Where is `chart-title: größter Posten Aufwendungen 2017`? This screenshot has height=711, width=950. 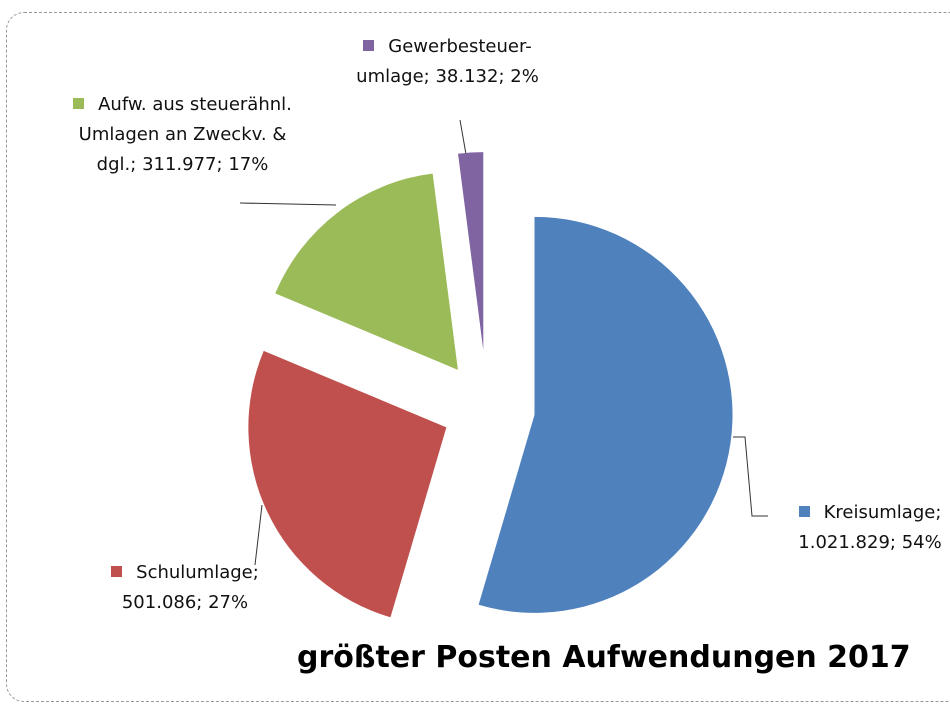
chart-title: größter Posten Aufwendungen 2017 is located at coordinates (604, 657).